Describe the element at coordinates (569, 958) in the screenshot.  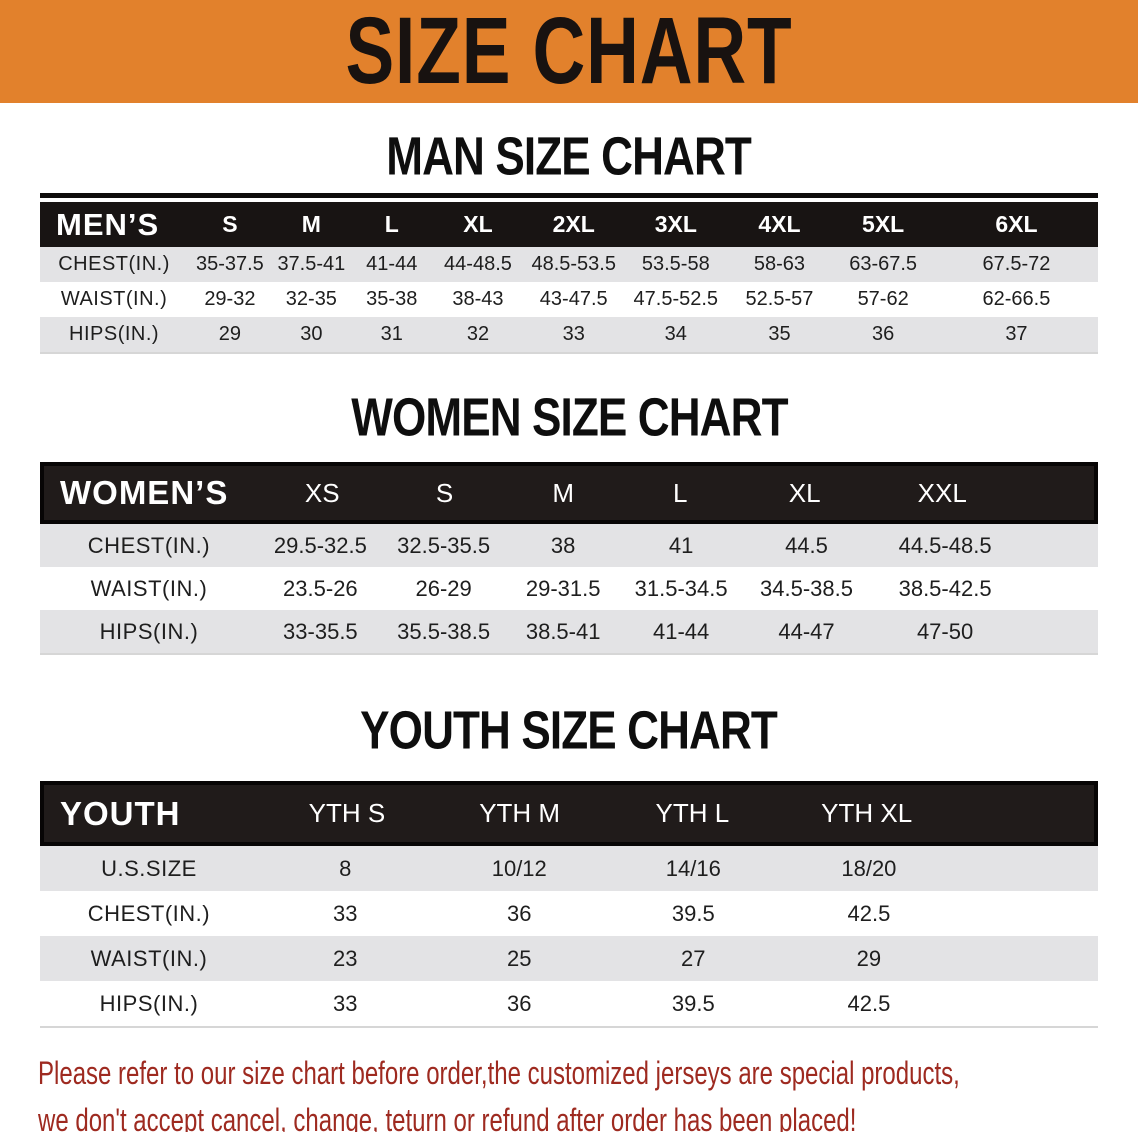
I see `table-row: WAIST(IN.) 23 25 27 29` at that location.